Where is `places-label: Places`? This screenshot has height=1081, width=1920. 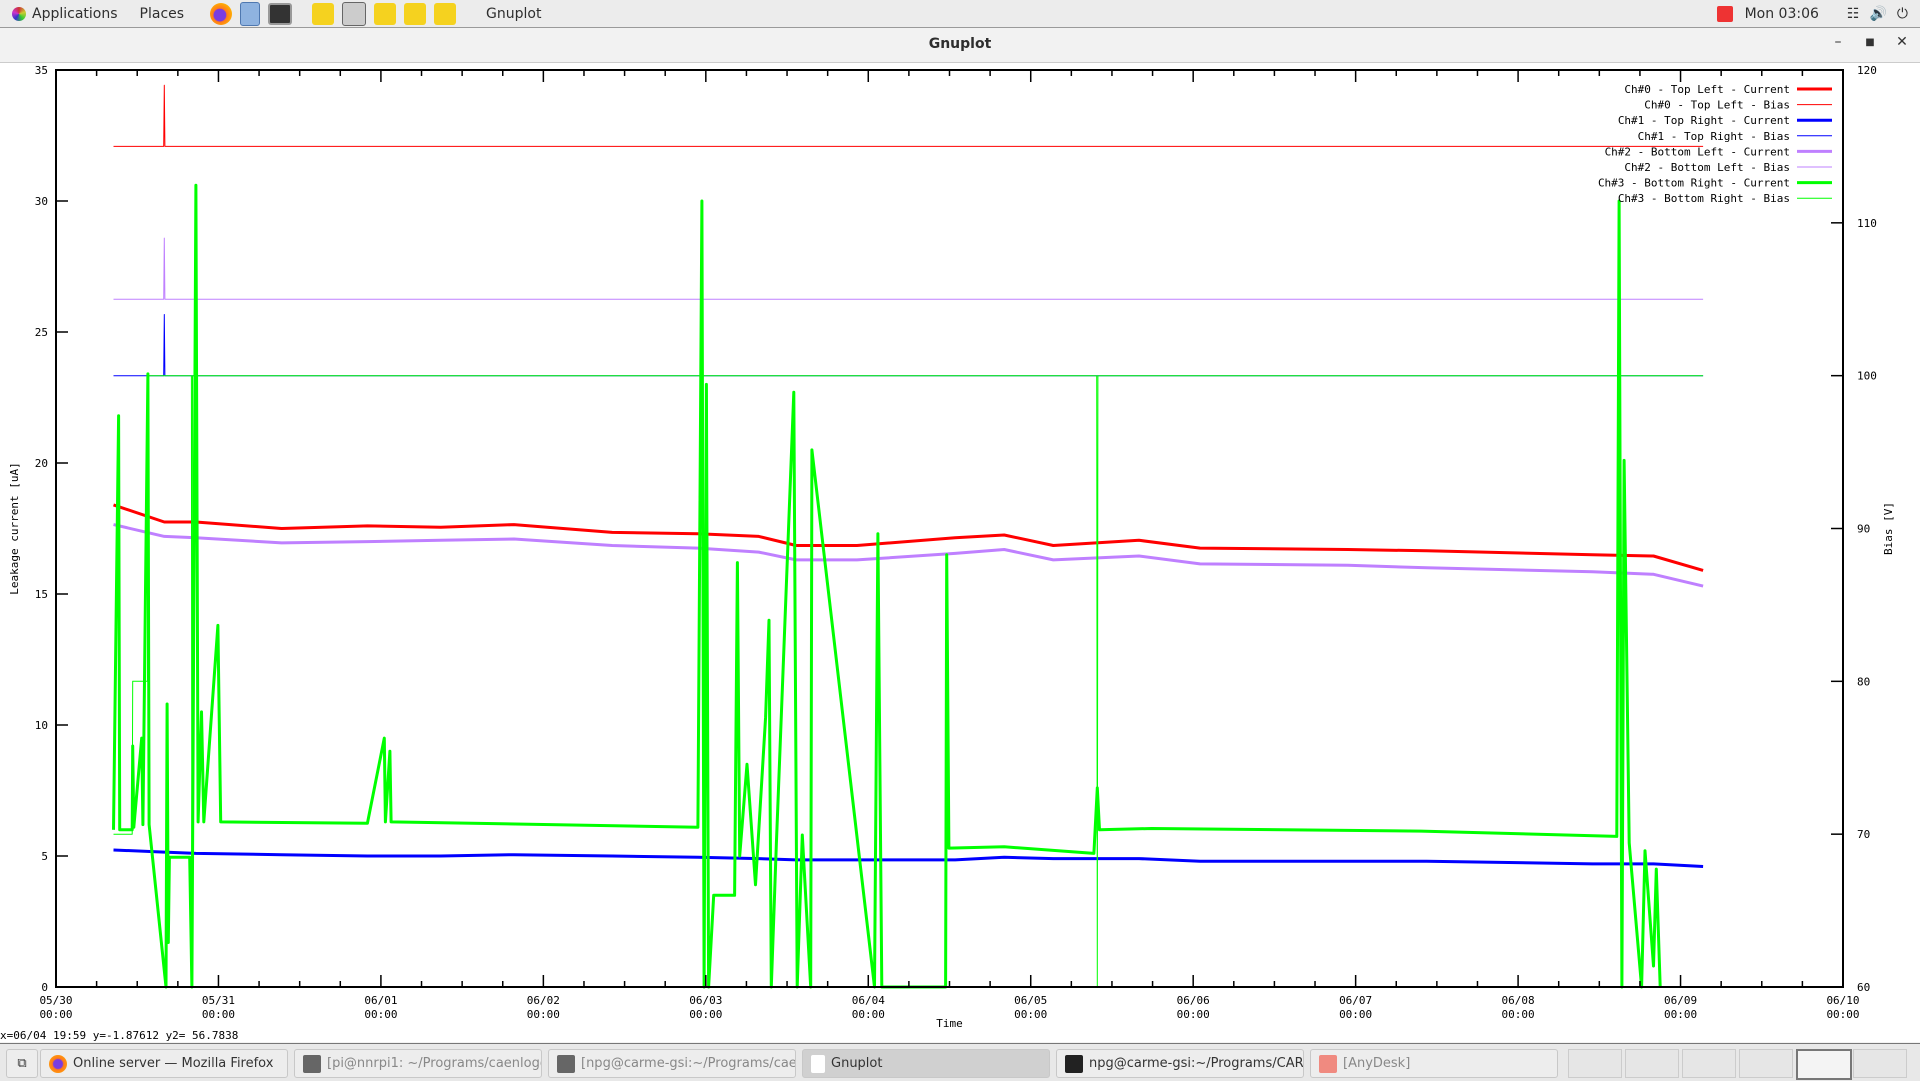 places-label: Places is located at coordinates (162, 13).